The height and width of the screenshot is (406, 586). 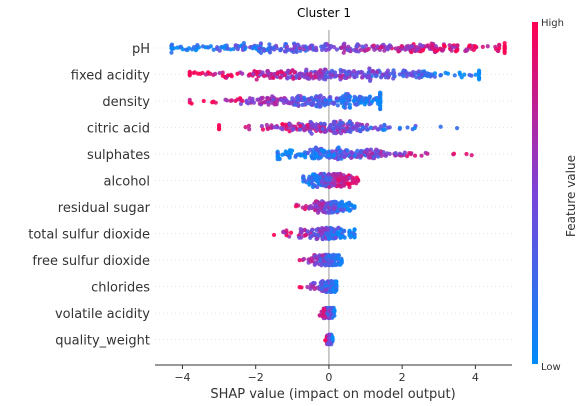 What do you see at coordinates (256, 377) in the screenshot?
I see `x-tick-label: −2` at bounding box center [256, 377].